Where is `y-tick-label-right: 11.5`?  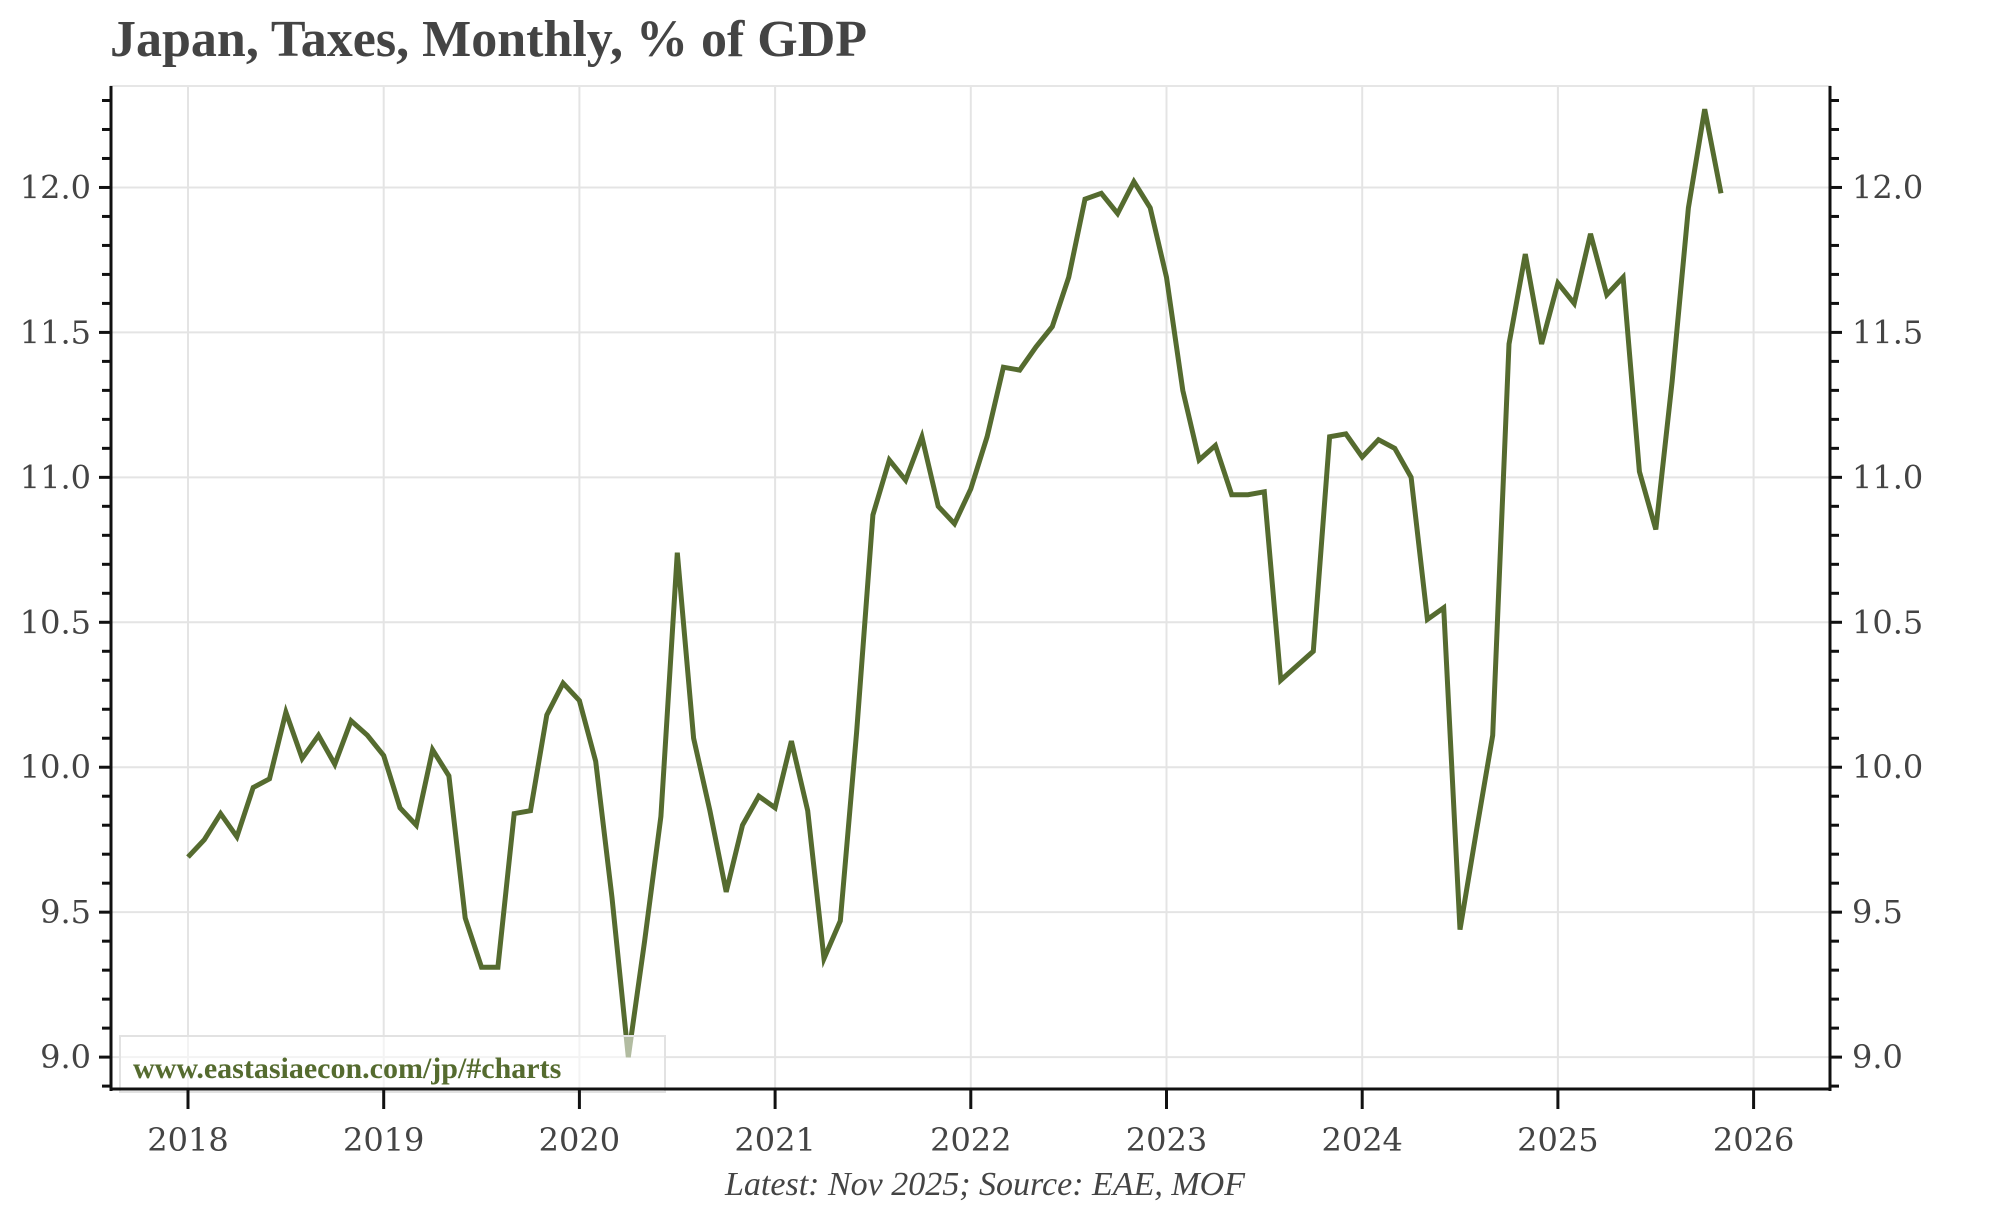
y-tick-label-right: 11.5 is located at coordinates (1887, 332).